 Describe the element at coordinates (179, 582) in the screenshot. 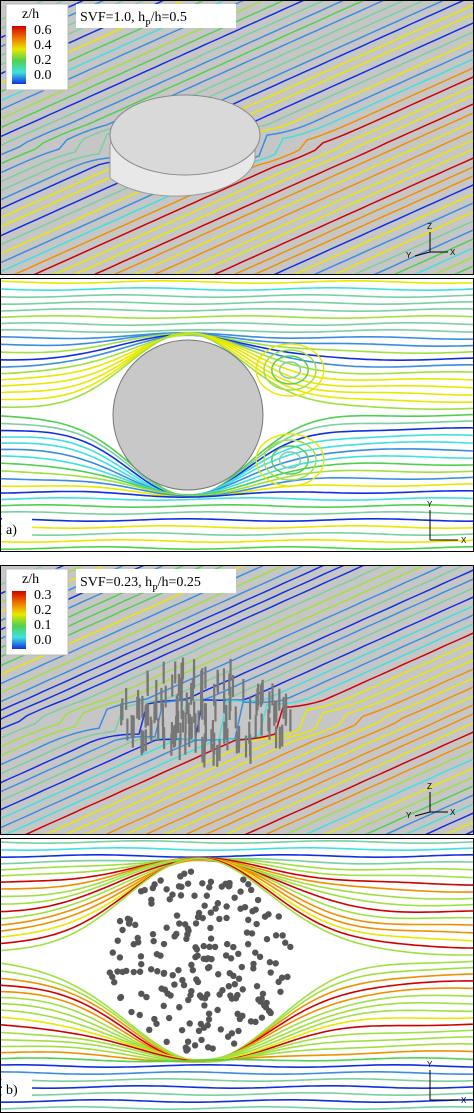

I see `caption-part: /h=0.25` at that location.